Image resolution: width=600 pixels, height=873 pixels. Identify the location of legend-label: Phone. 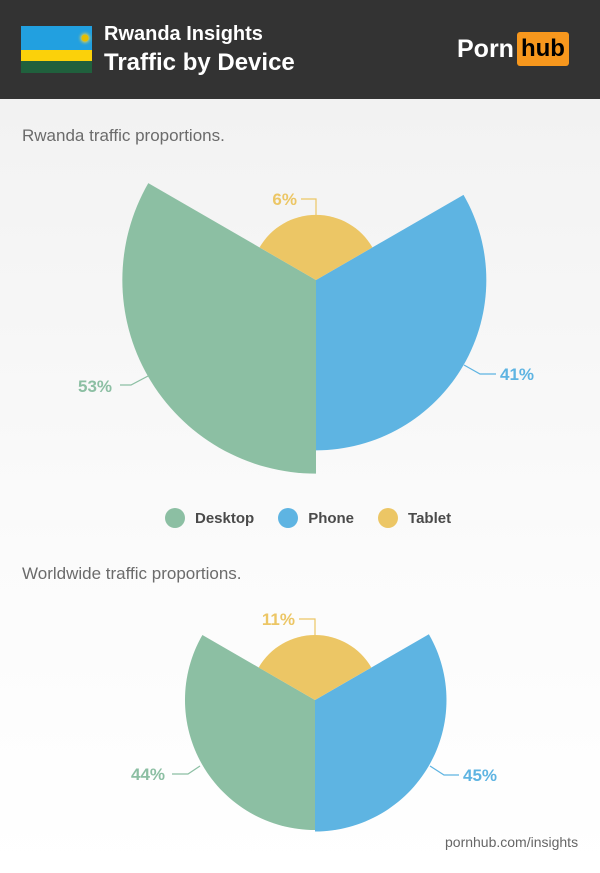
(331, 518).